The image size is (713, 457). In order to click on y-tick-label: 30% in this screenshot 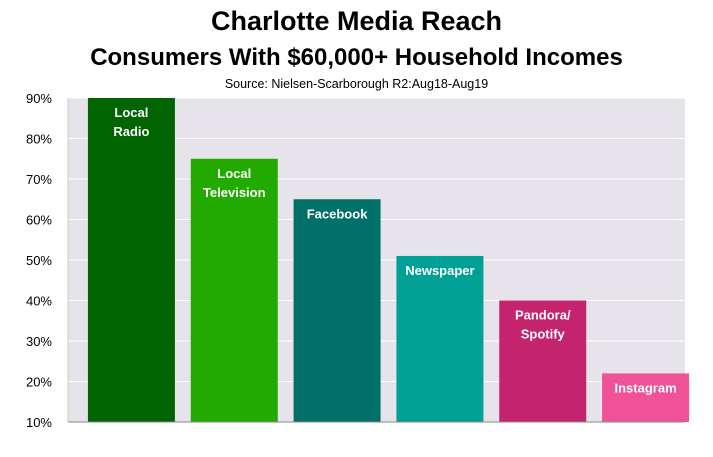, I will do `click(39, 341)`.